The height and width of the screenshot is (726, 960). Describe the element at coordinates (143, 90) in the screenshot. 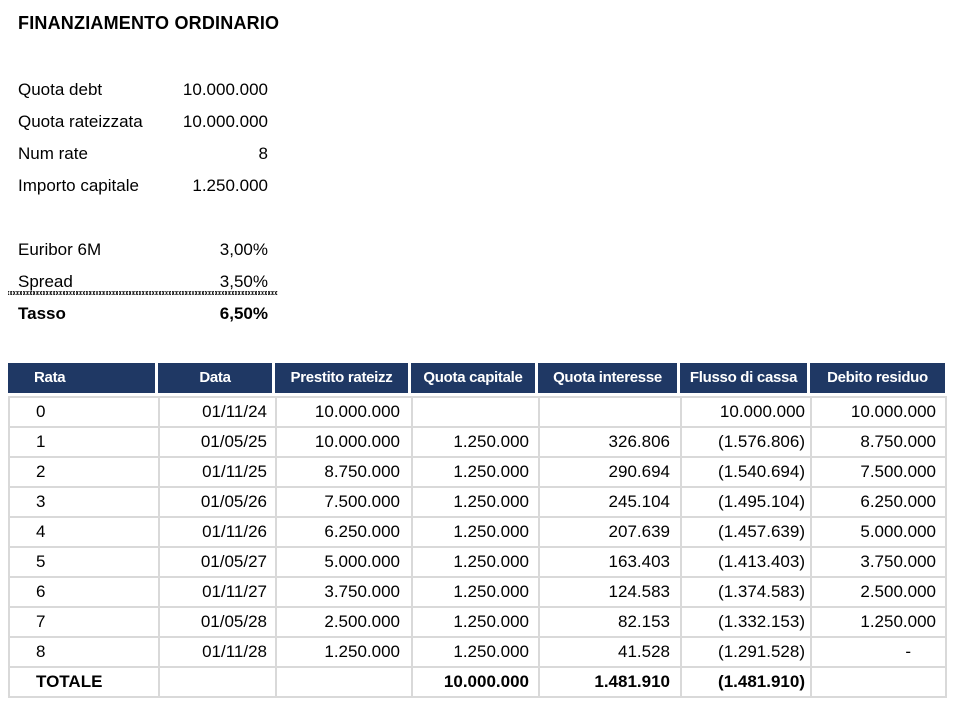

I see `param-row: Quota debt 10.000.000` at that location.